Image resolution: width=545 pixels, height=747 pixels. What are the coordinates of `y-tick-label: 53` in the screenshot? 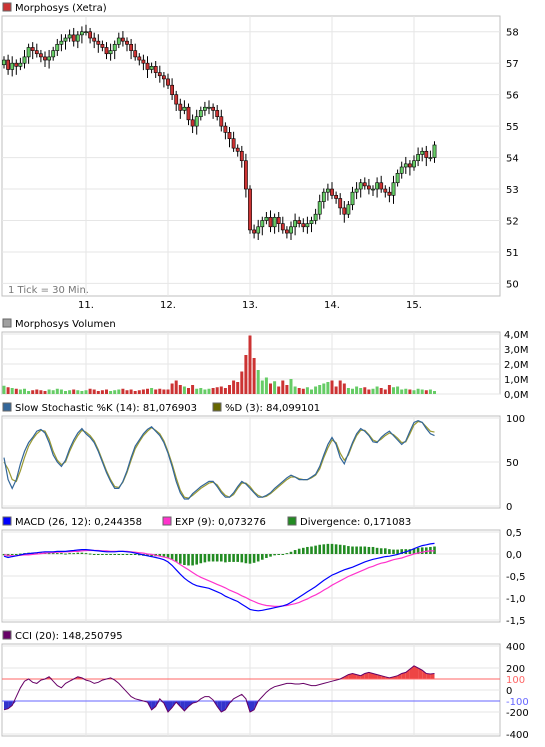 It's located at (512, 190).